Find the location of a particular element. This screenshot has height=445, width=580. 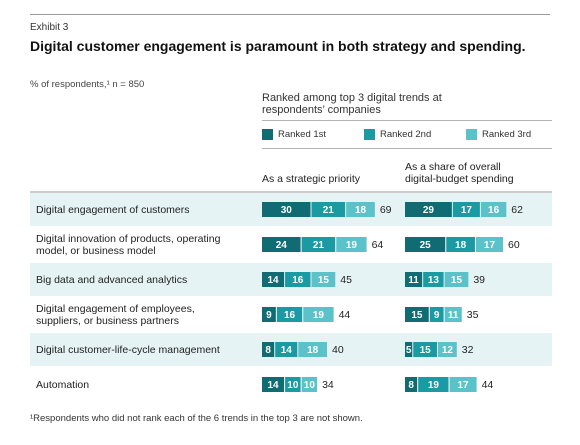

bar-total-label: 34 is located at coordinates (328, 385).